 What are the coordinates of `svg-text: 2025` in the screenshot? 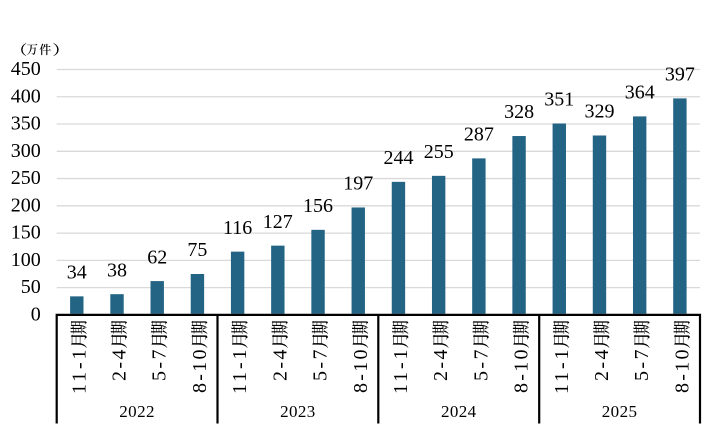 It's located at (620, 411).